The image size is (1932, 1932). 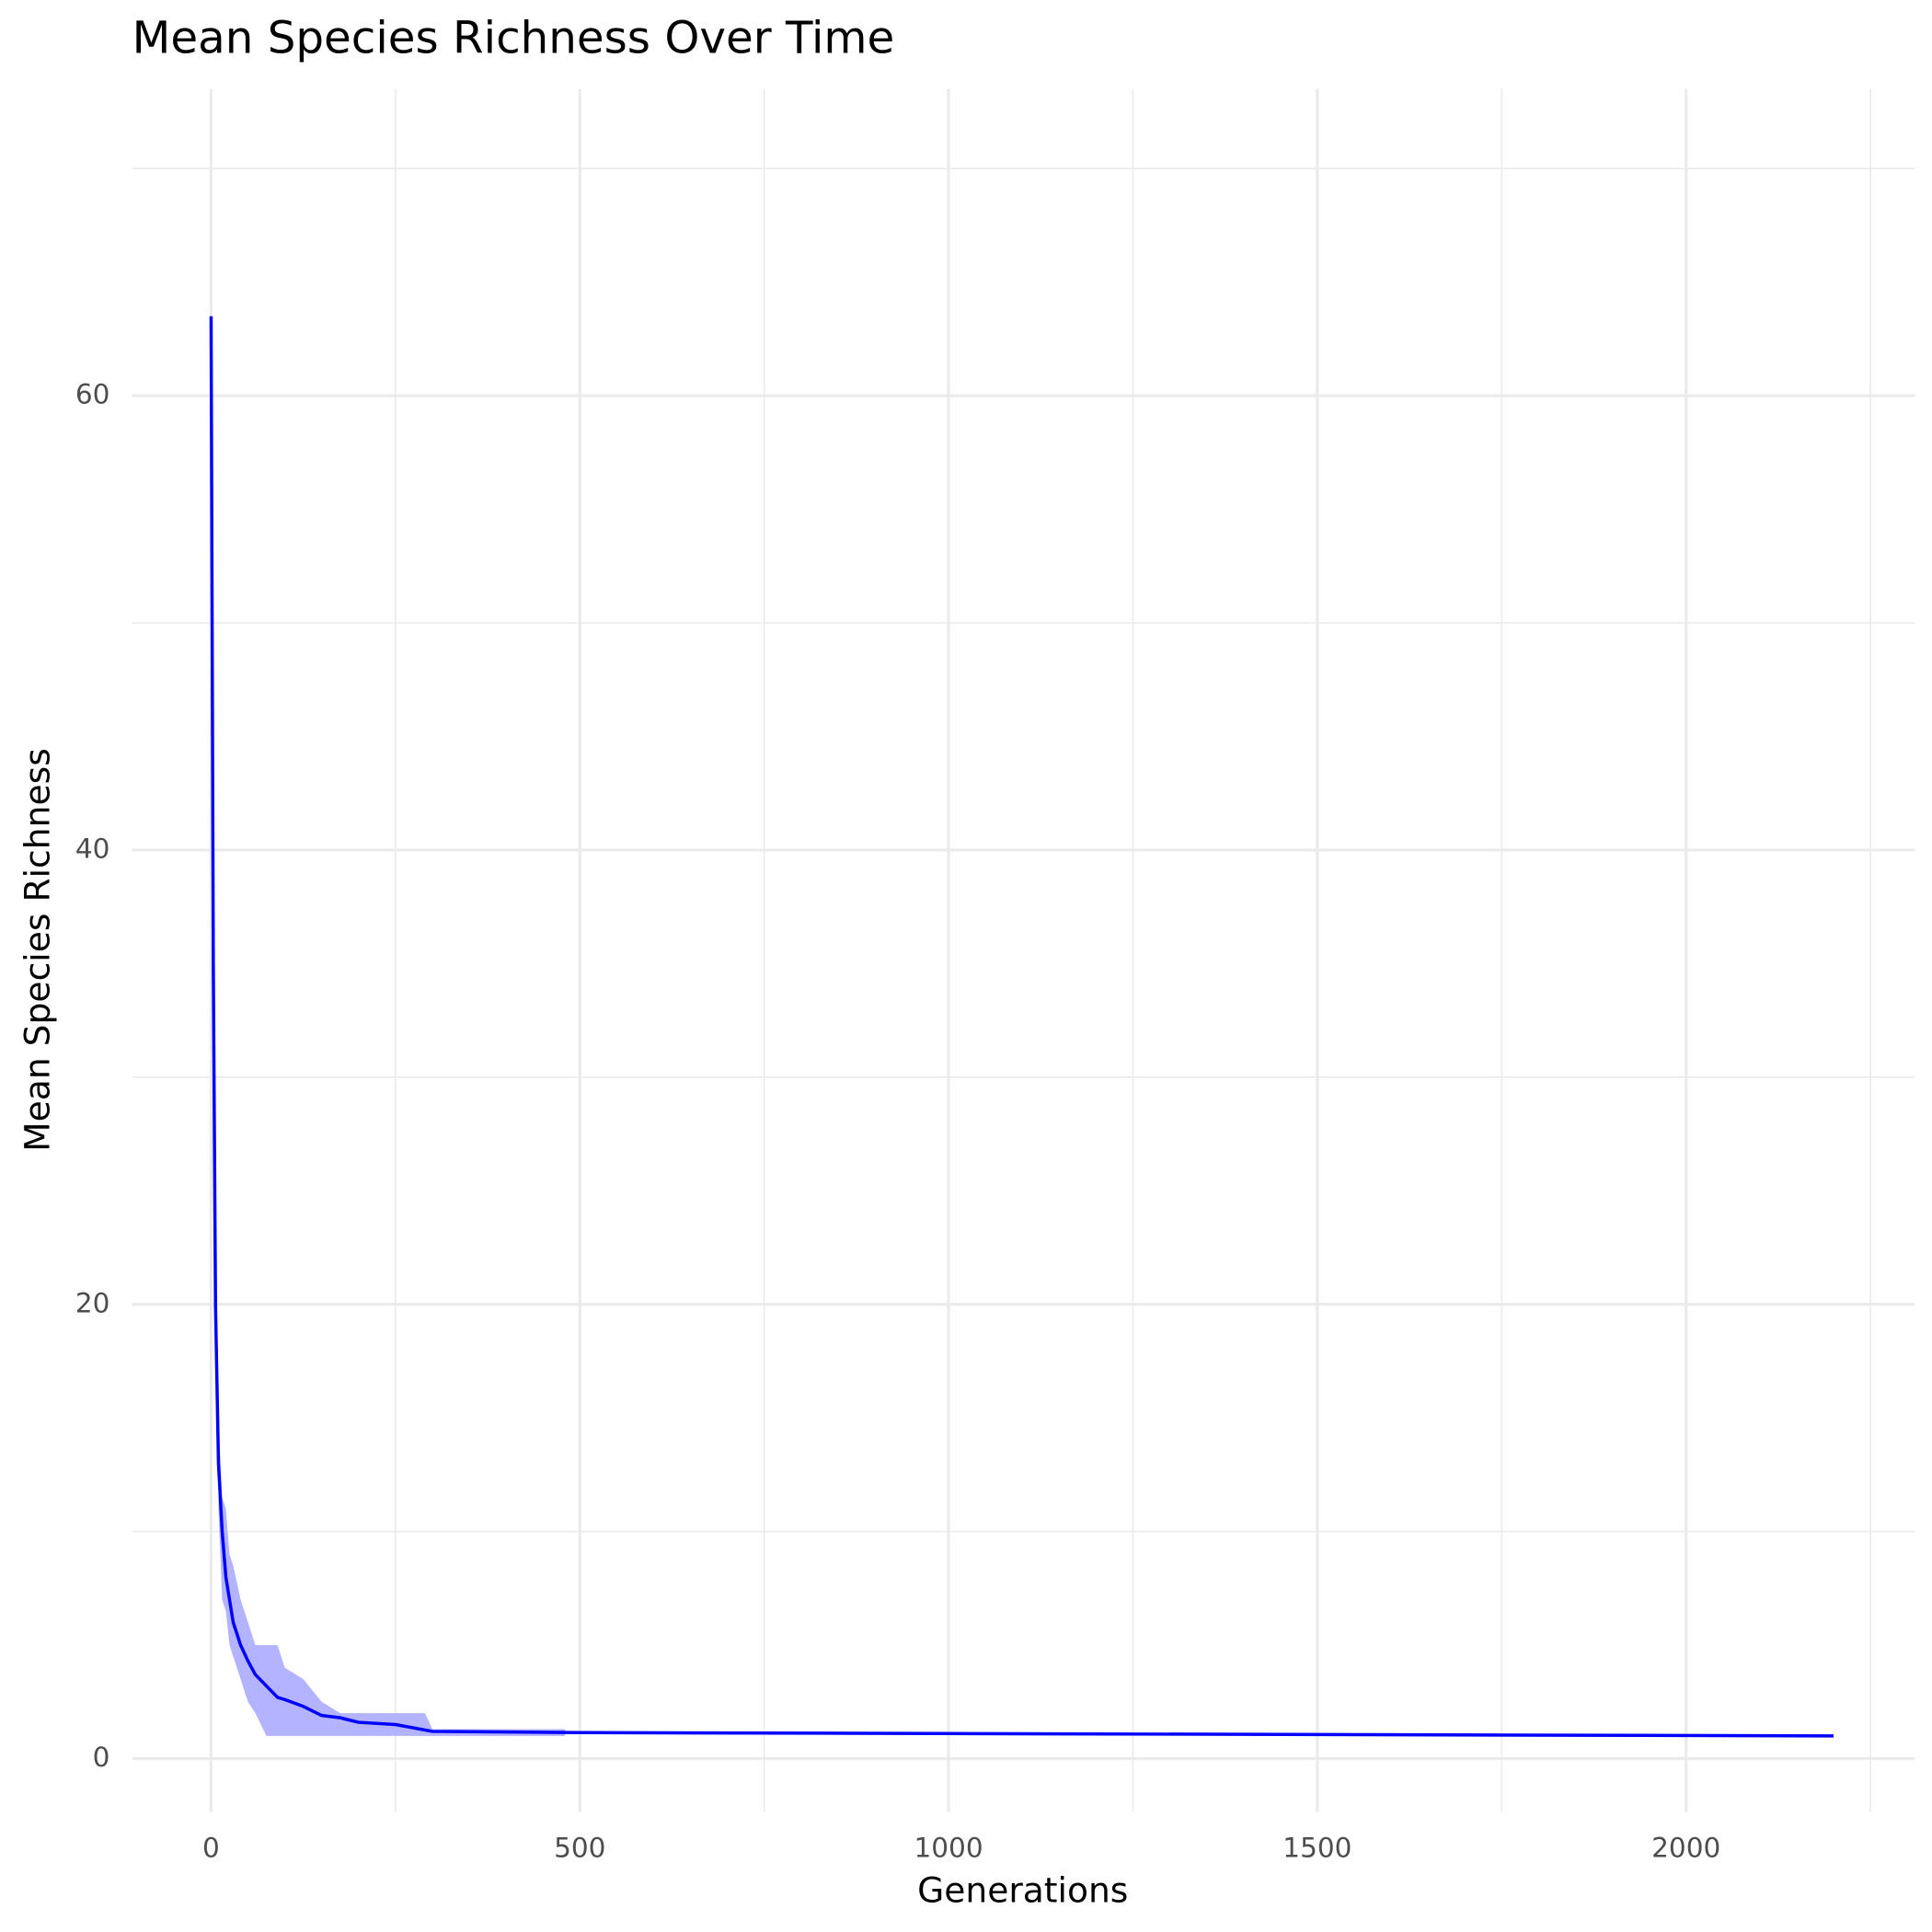 What do you see at coordinates (92, 394) in the screenshot?
I see `y-tick-label: 60` at bounding box center [92, 394].